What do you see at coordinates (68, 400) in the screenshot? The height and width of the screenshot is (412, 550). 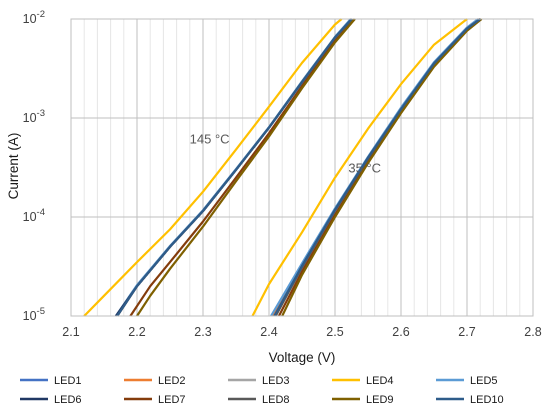 I see `legend-label-led6: LED6` at bounding box center [68, 400].